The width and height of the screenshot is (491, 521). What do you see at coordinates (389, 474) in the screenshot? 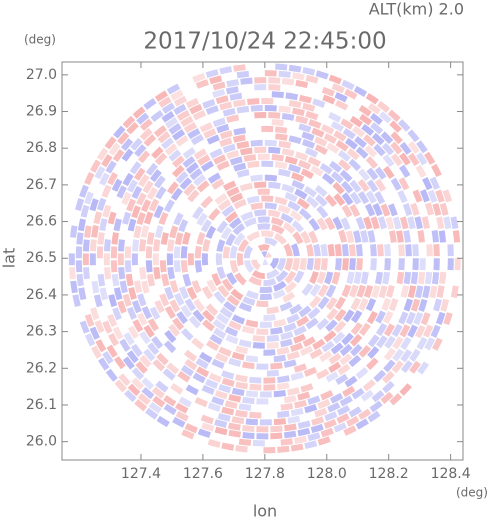
I see `x-tick-label: 128.2` at bounding box center [389, 474].